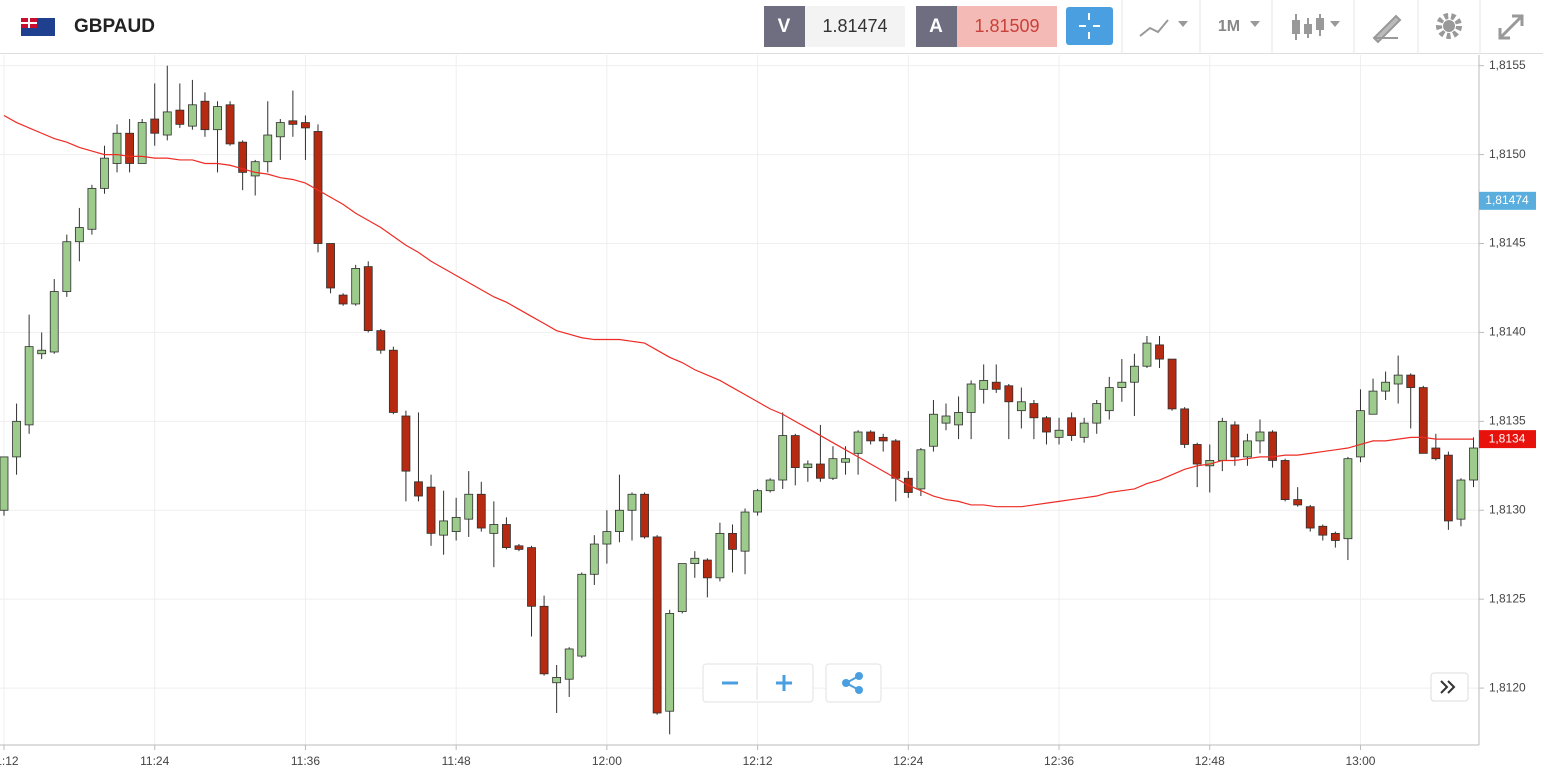 The image size is (1543, 781). I want to click on bid-box, so click(855, 26).